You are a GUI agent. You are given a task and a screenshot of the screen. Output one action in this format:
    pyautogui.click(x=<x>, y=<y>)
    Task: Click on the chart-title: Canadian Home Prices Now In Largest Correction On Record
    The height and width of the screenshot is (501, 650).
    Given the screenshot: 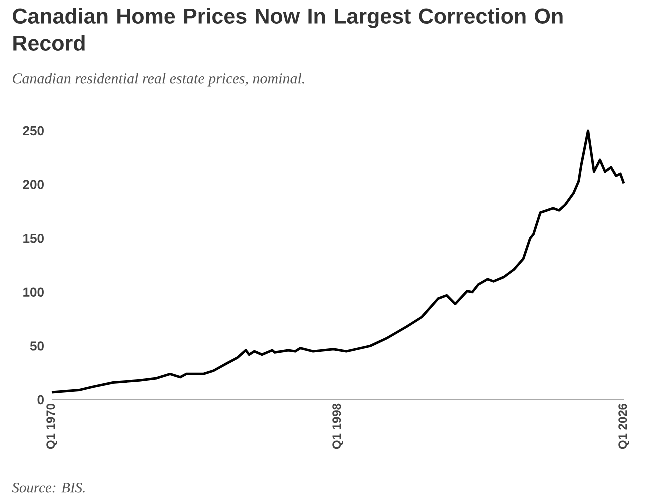 What is the action you would take?
    pyautogui.click(x=288, y=29)
    